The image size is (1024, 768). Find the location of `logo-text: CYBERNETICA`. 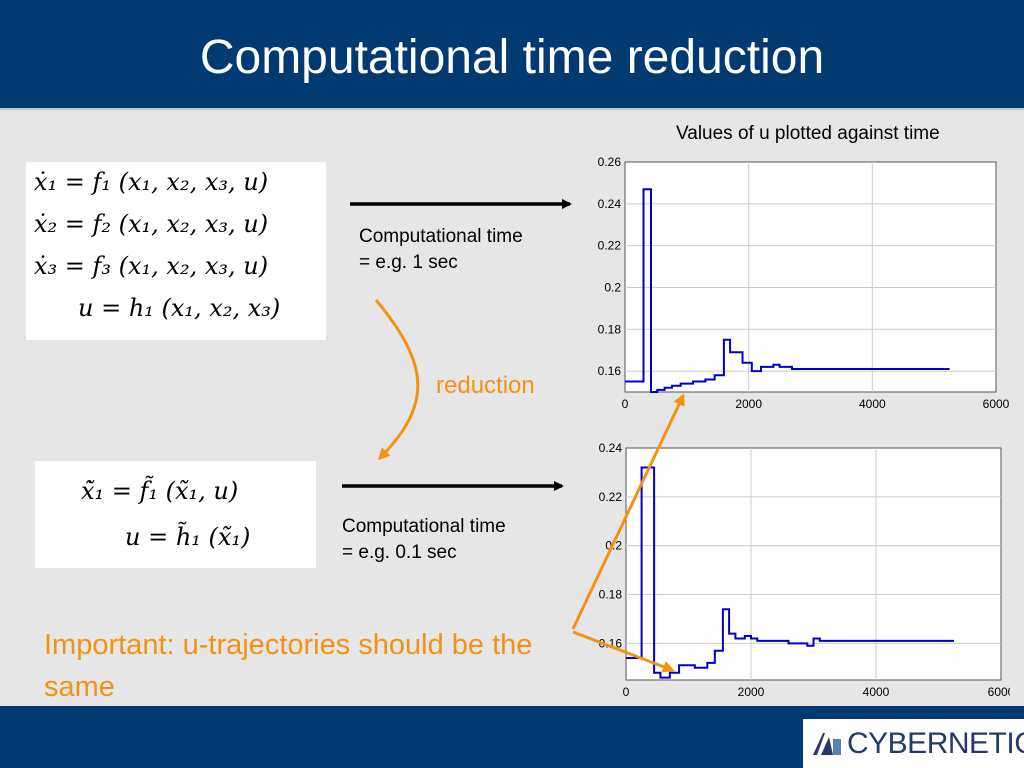

logo-text: CYBERNETICA is located at coordinates (935, 743).